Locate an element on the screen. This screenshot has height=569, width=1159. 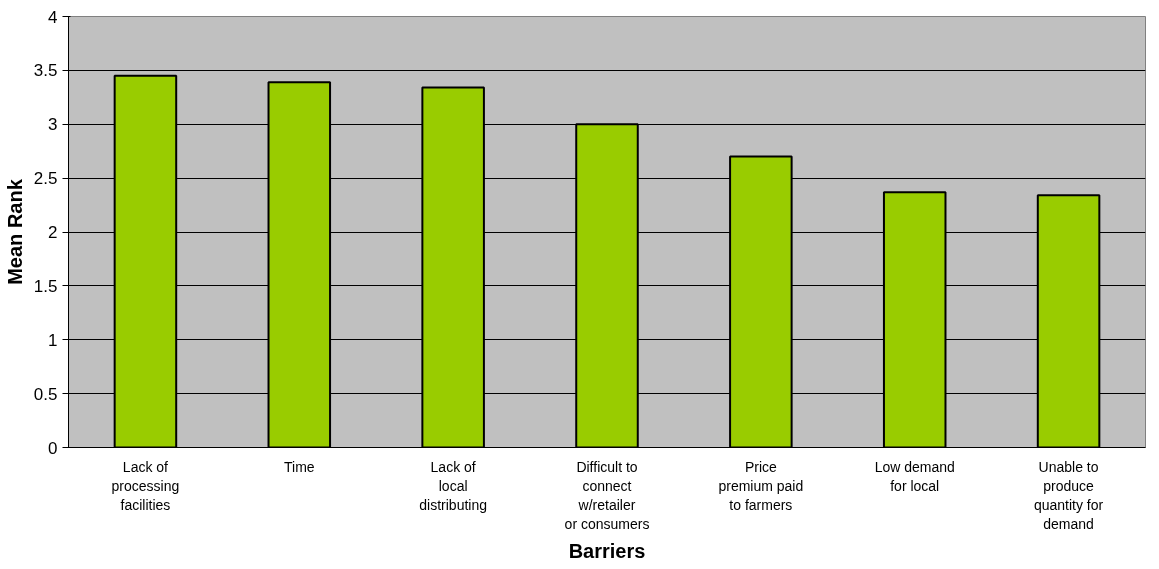
y-axis-title: Mean Rank is located at coordinates (14, 231).